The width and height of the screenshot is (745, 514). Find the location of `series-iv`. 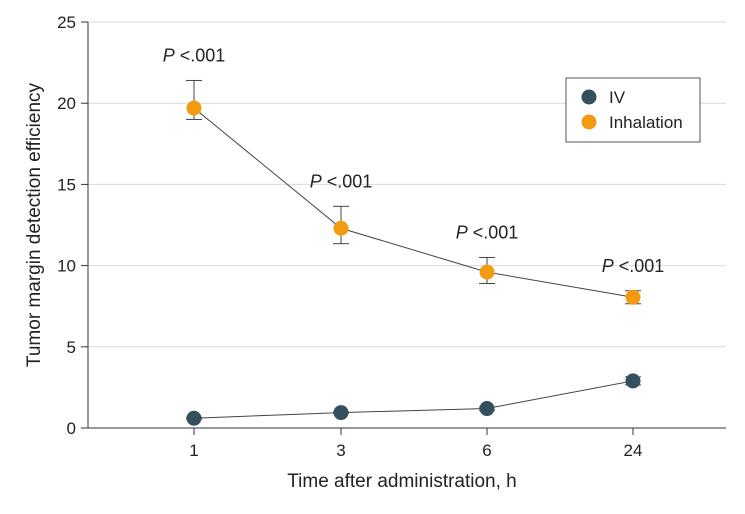

series-iv is located at coordinates (413, 399).